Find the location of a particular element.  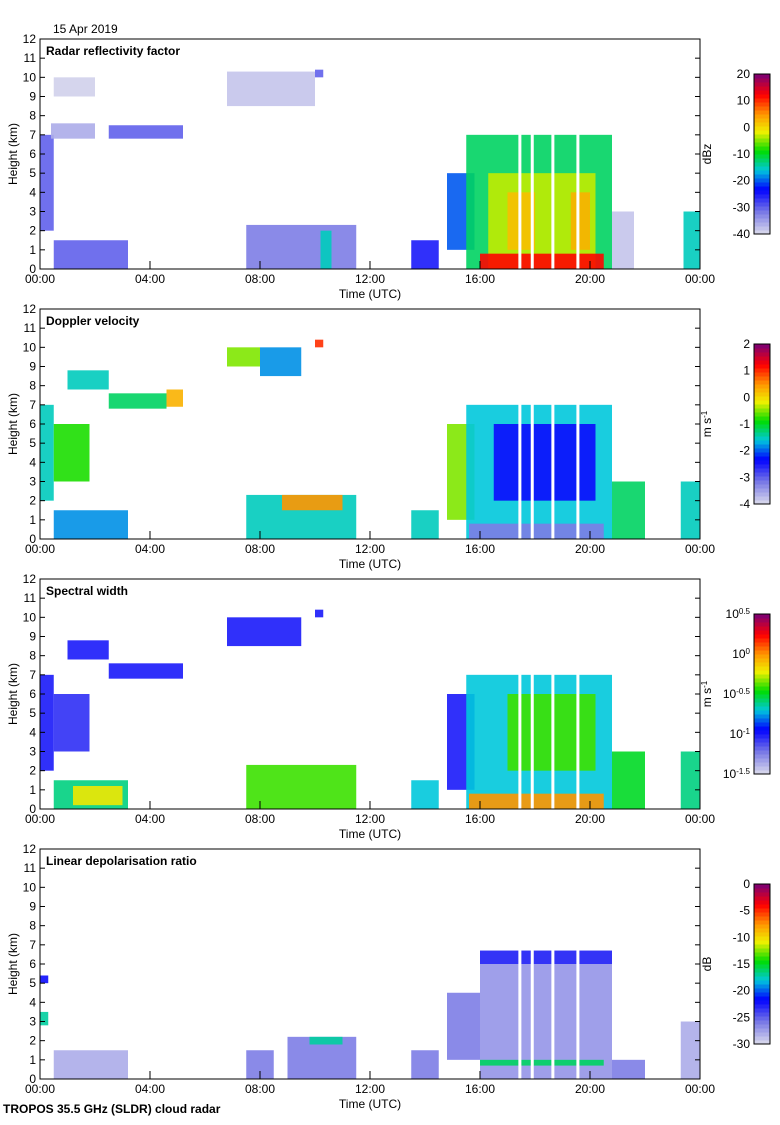

colorbar-tick-label: -15 is located at coordinates (742, 964).